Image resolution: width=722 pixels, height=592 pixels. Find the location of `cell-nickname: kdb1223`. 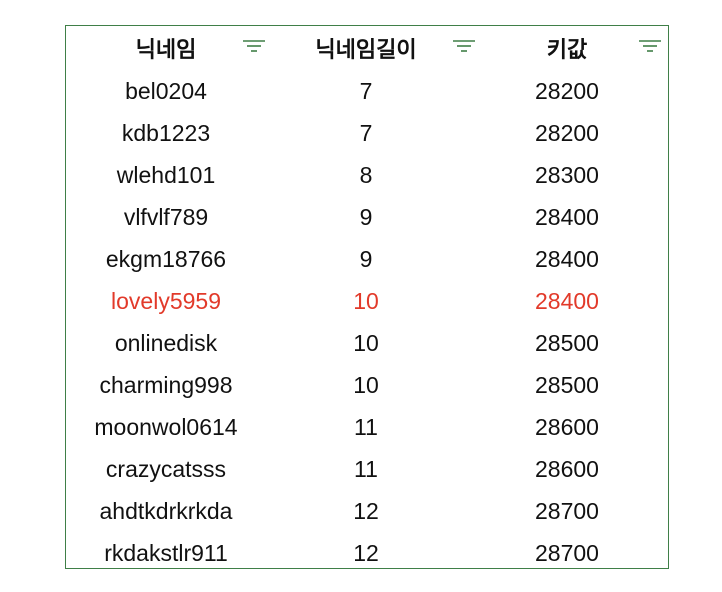

cell-nickname: kdb1223 is located at coordinates (166, 132).